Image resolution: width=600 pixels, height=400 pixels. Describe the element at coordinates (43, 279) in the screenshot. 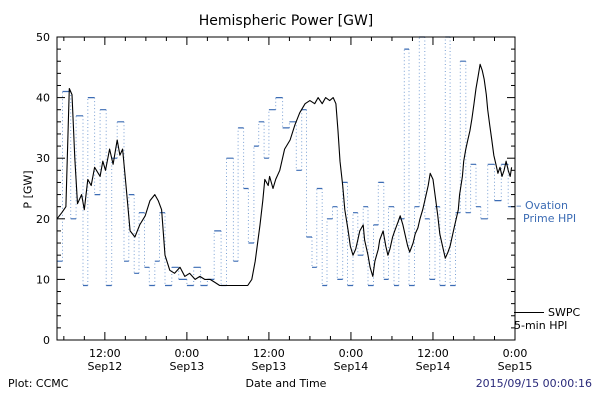

I see `svg-text: 10` at that location.